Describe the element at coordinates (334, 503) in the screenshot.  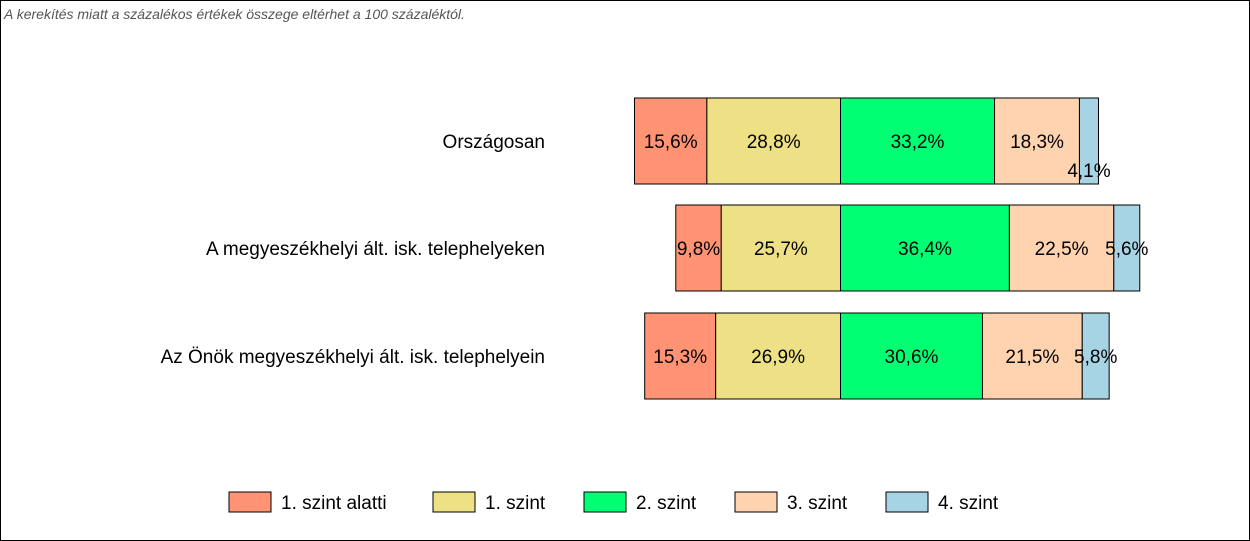
I see `legend-label: 1. szint alatti` at that location.